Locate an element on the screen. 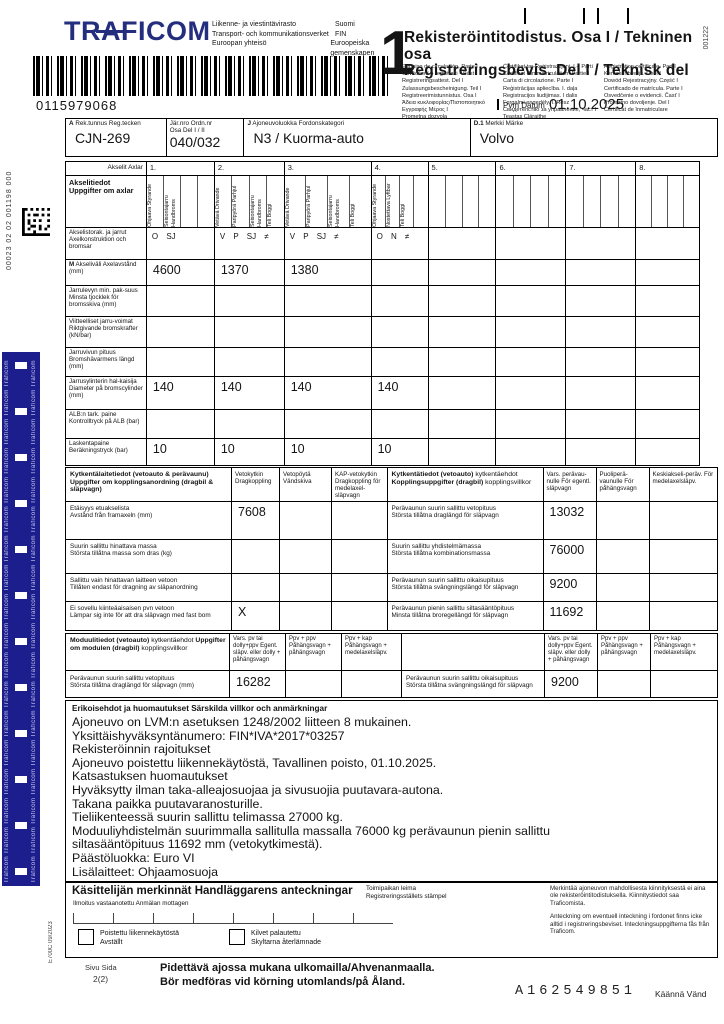  module-drag-length: 16282 is located at coordinates (257, 684).